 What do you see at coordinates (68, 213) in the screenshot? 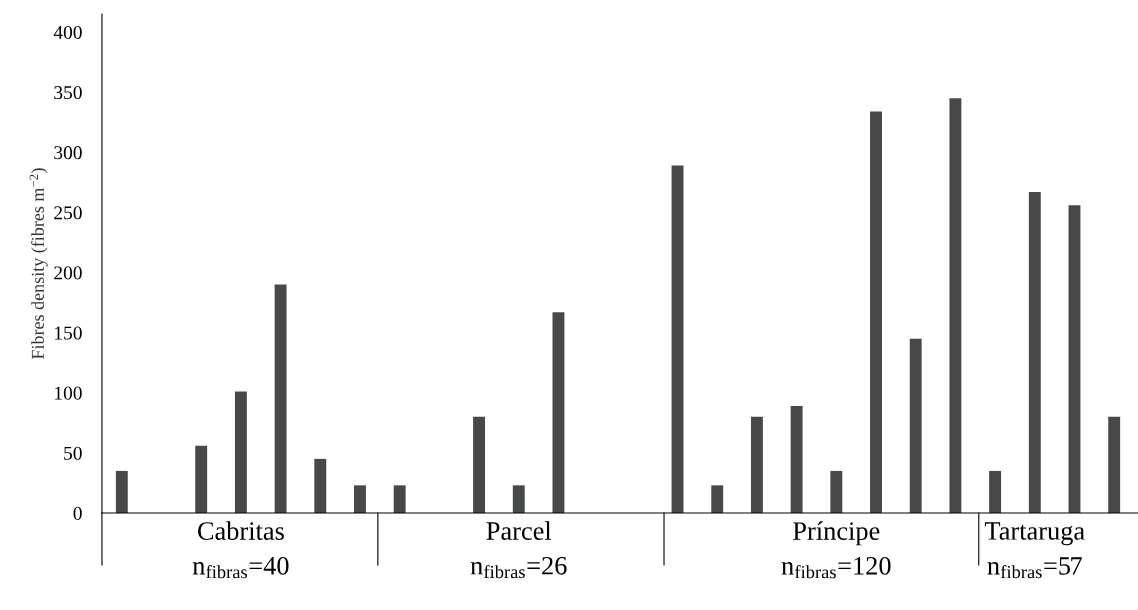
I see `y-tick-label: 250` at bounding box center [68, 213].